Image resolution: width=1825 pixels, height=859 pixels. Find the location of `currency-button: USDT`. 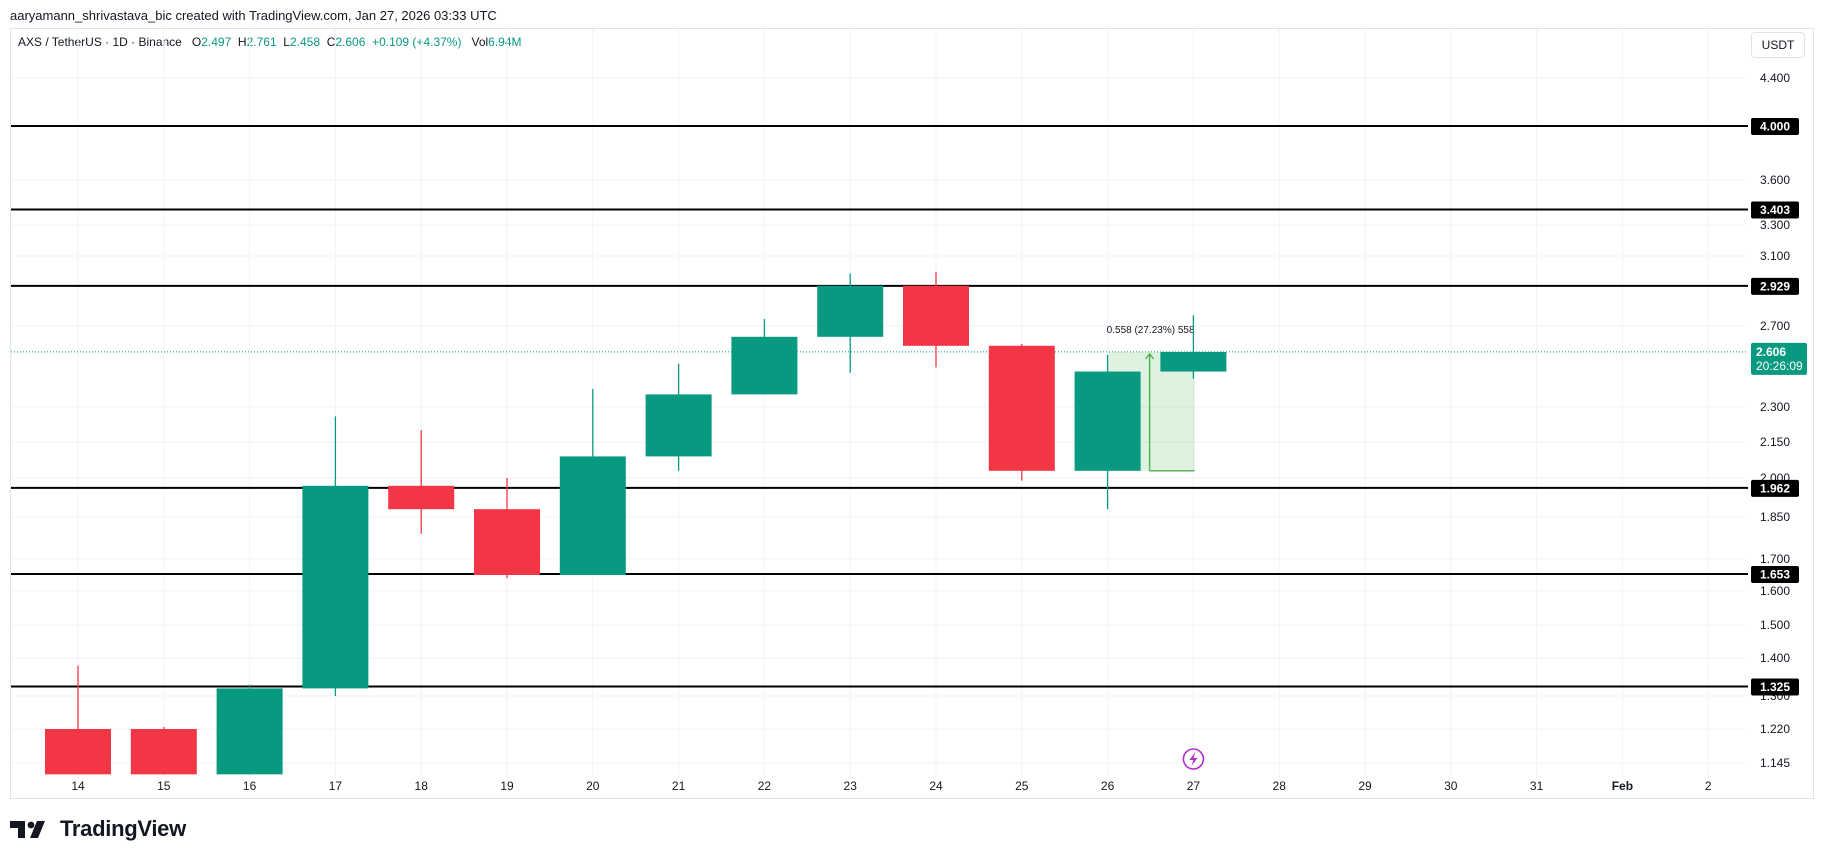

currency-button: USDT is located at coordinates (1778, 45).